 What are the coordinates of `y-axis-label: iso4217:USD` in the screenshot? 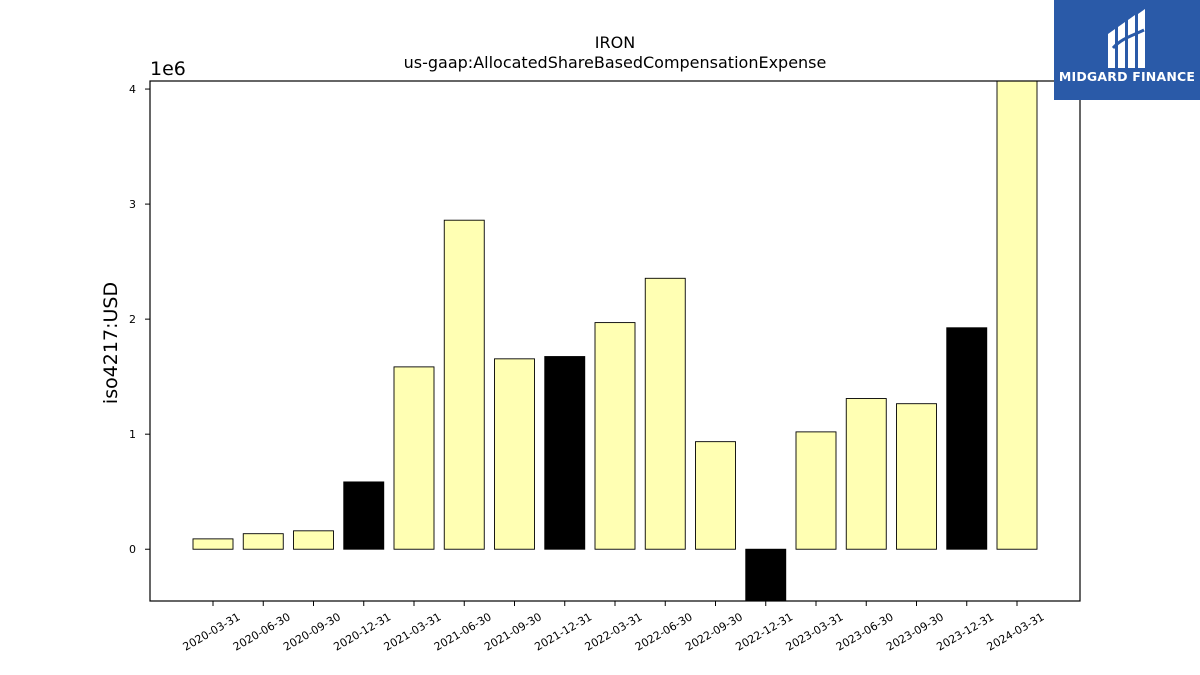 It's located at (111, 343).